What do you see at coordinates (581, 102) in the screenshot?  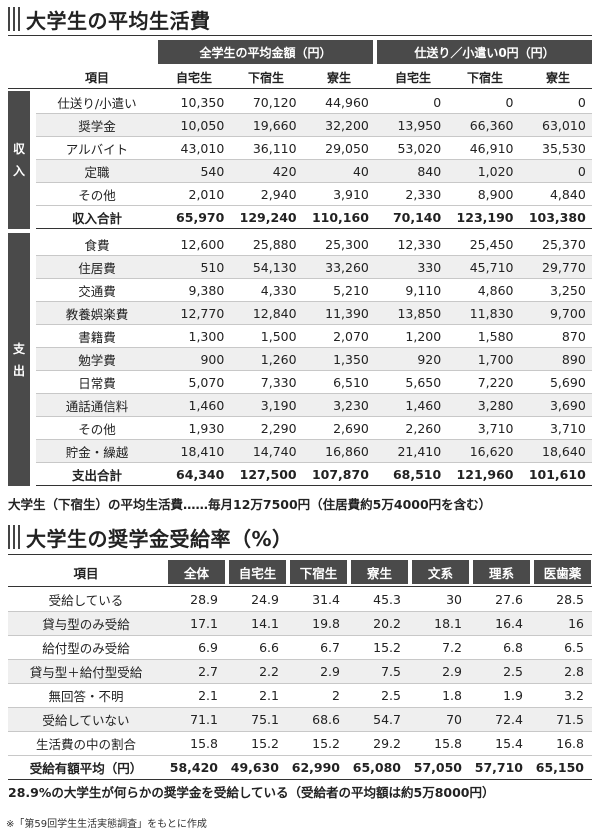 I see `table-cell: 0` at bounding box center [581, 102].